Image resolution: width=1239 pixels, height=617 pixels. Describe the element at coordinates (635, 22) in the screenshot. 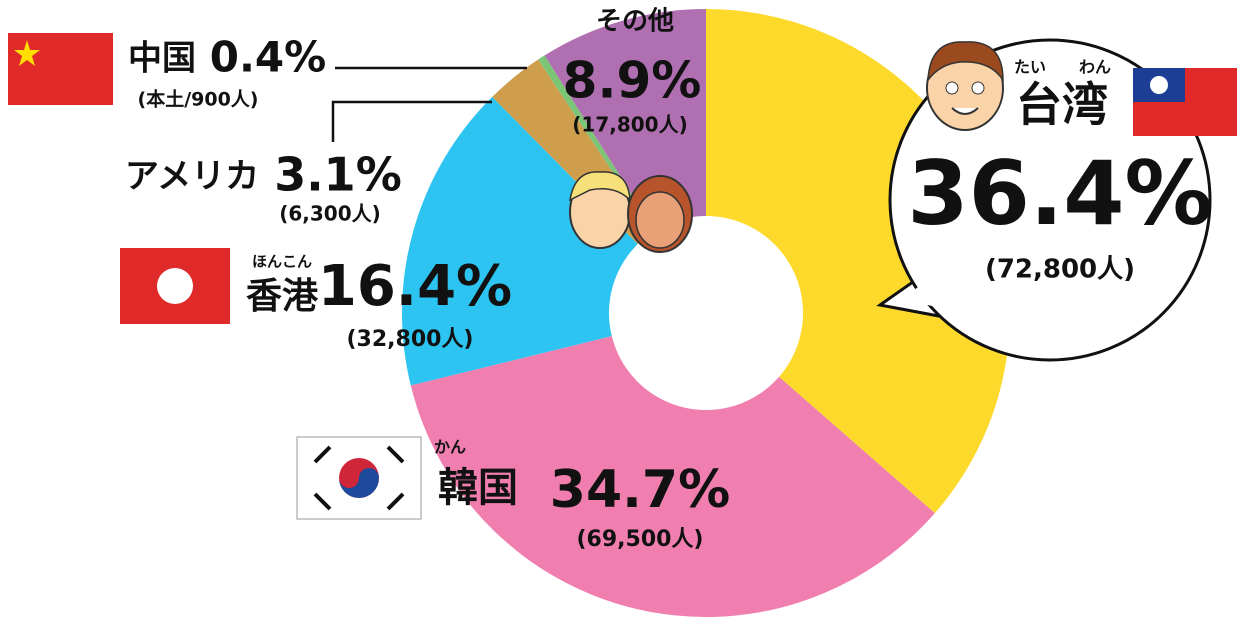

I see `category-label: その他` at that location.